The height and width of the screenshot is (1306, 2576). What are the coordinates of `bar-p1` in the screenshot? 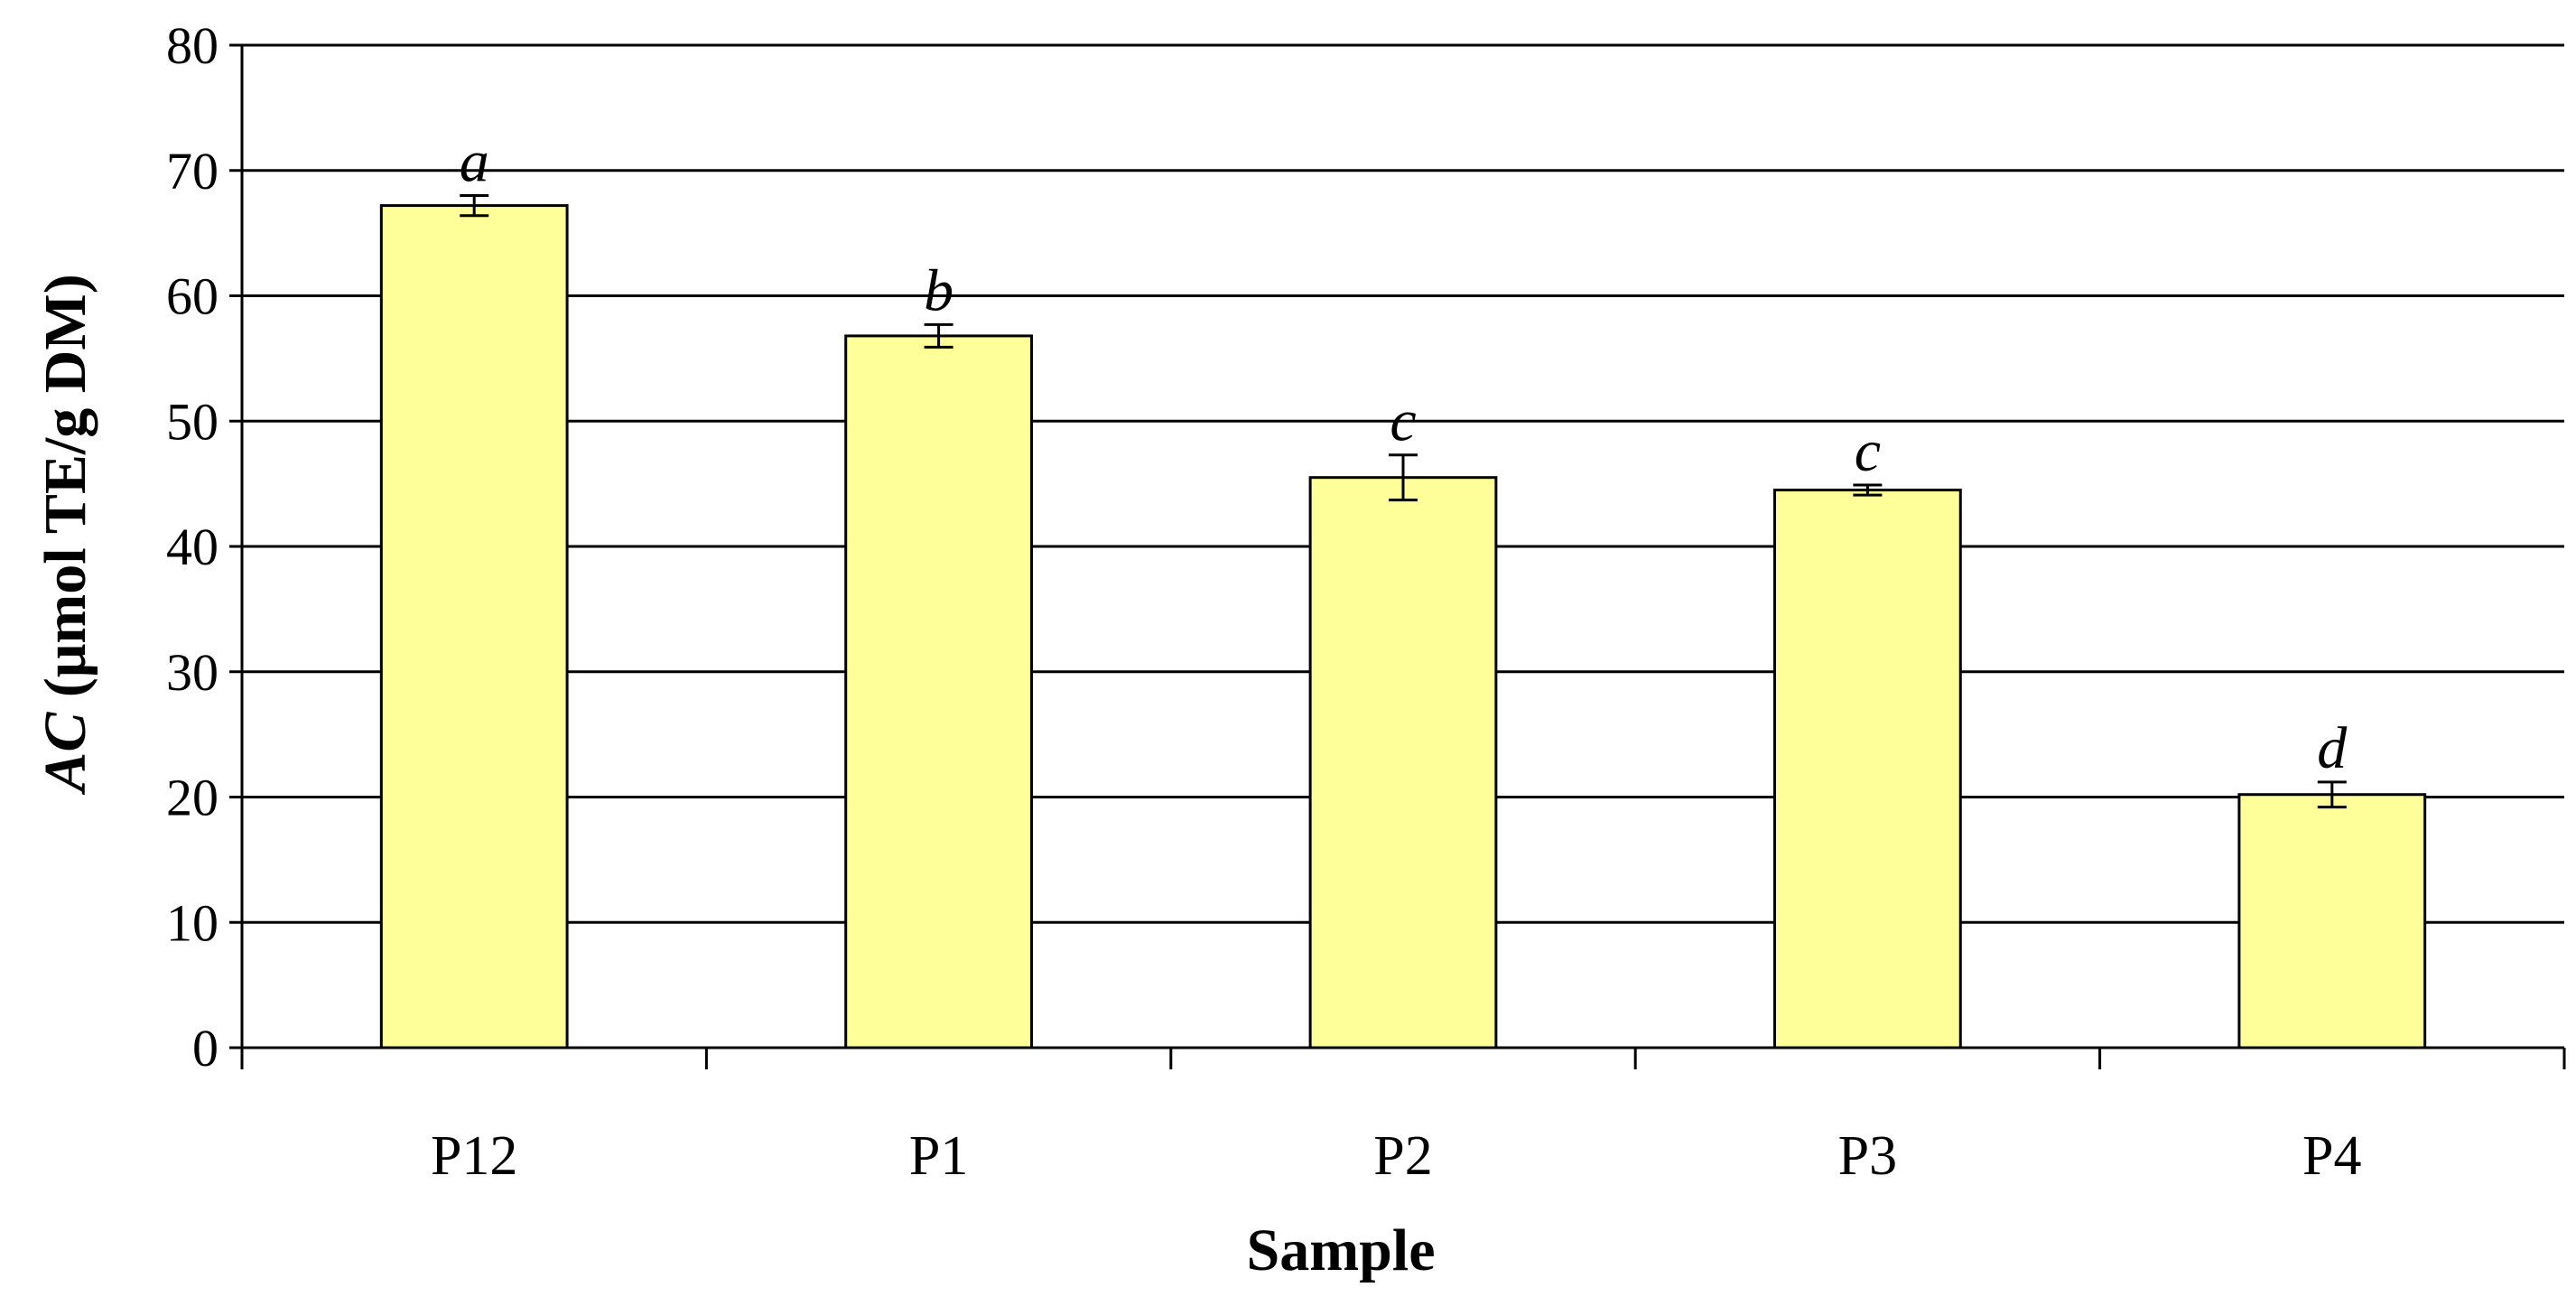 It's located at (938, 691).